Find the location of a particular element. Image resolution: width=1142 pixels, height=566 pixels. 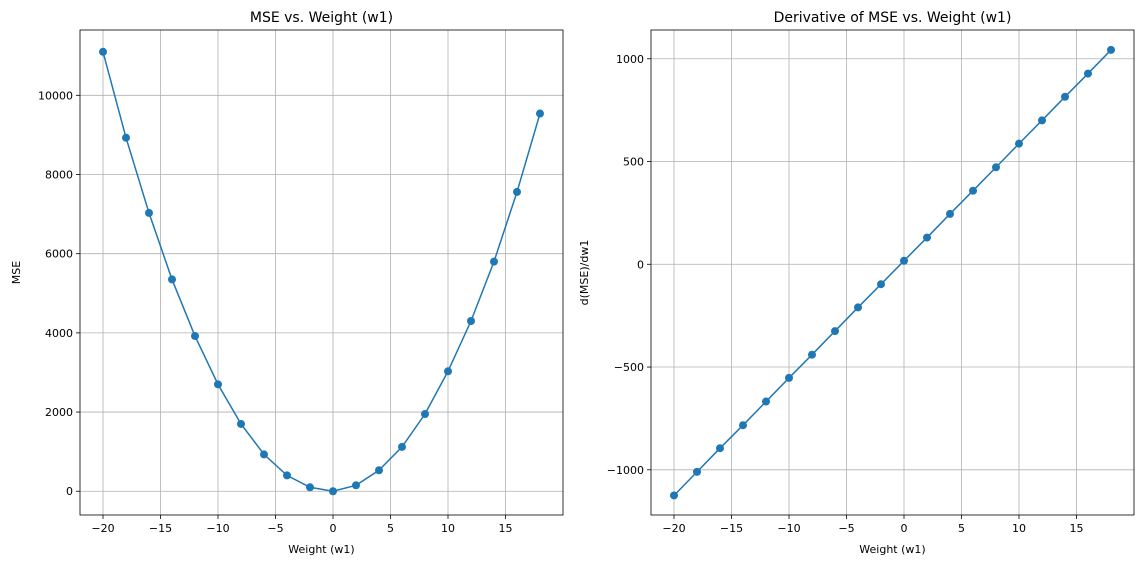

y-tick-label: 6000 is located at coordinates (59, 254).